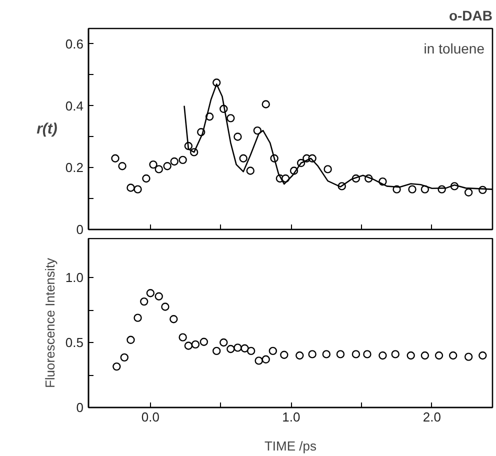 Image resolution: width=496 pixels, height=456 pixels. What do you see at coordinates (150, 417) in the screenshot?
I see `x-tick-label: 0.0` at bounding box center [150, 417].